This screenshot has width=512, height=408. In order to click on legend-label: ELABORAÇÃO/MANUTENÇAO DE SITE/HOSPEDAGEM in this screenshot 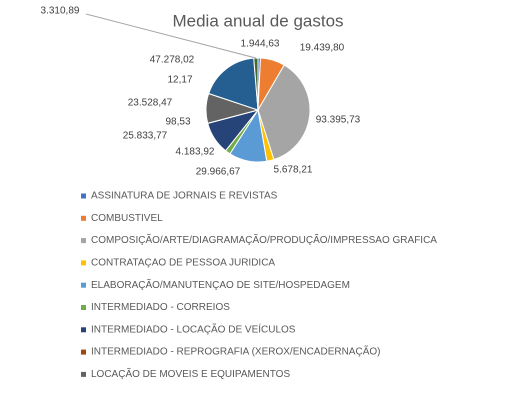, I will do `click(220, 284)`.